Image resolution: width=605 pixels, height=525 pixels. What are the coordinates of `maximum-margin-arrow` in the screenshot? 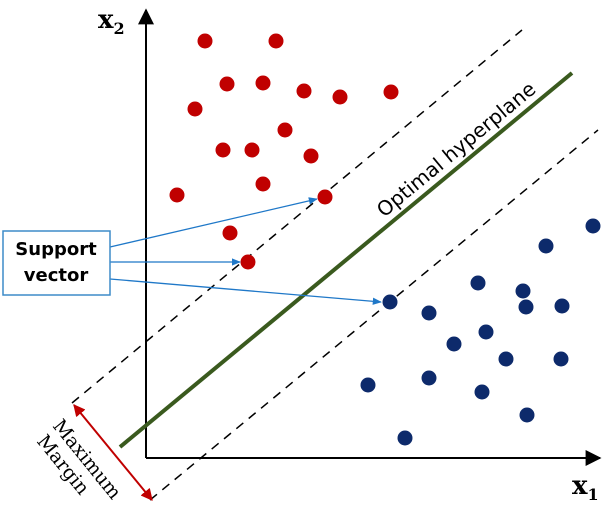 It's located at (113, 452).